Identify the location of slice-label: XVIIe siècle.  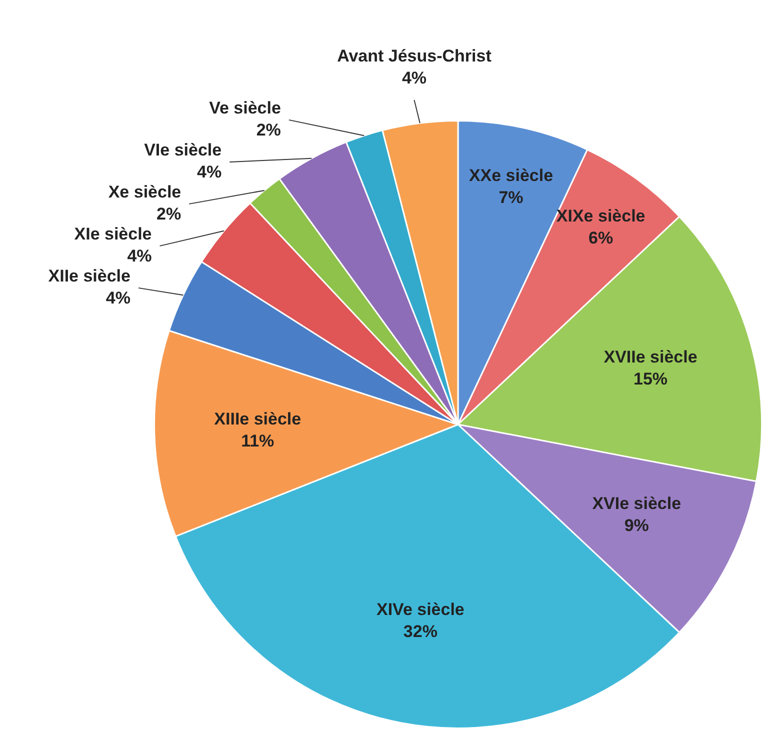
(651, 356).